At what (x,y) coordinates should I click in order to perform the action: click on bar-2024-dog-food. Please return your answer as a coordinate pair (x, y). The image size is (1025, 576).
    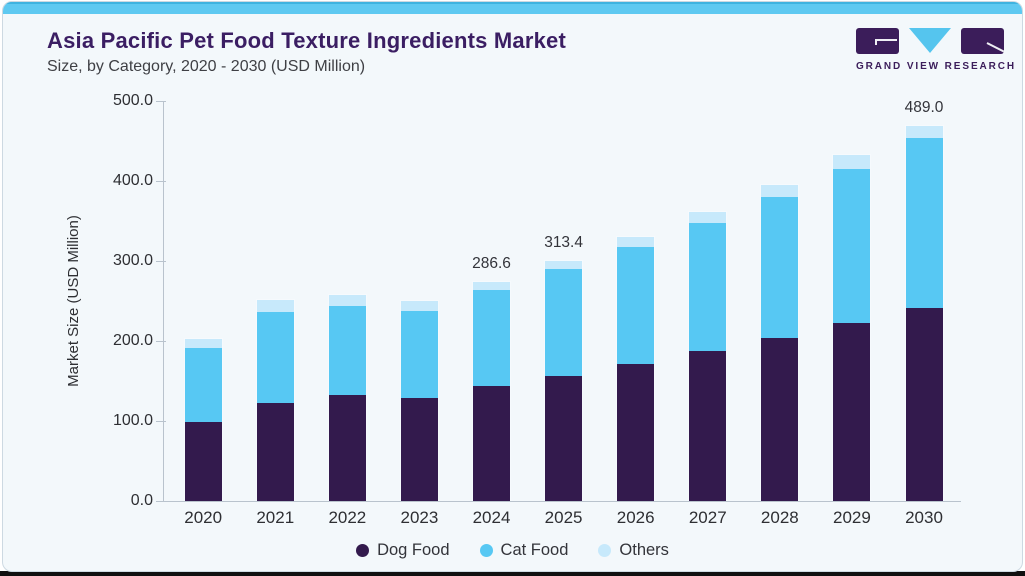
    Looking at the image, I should click on (492, 443).